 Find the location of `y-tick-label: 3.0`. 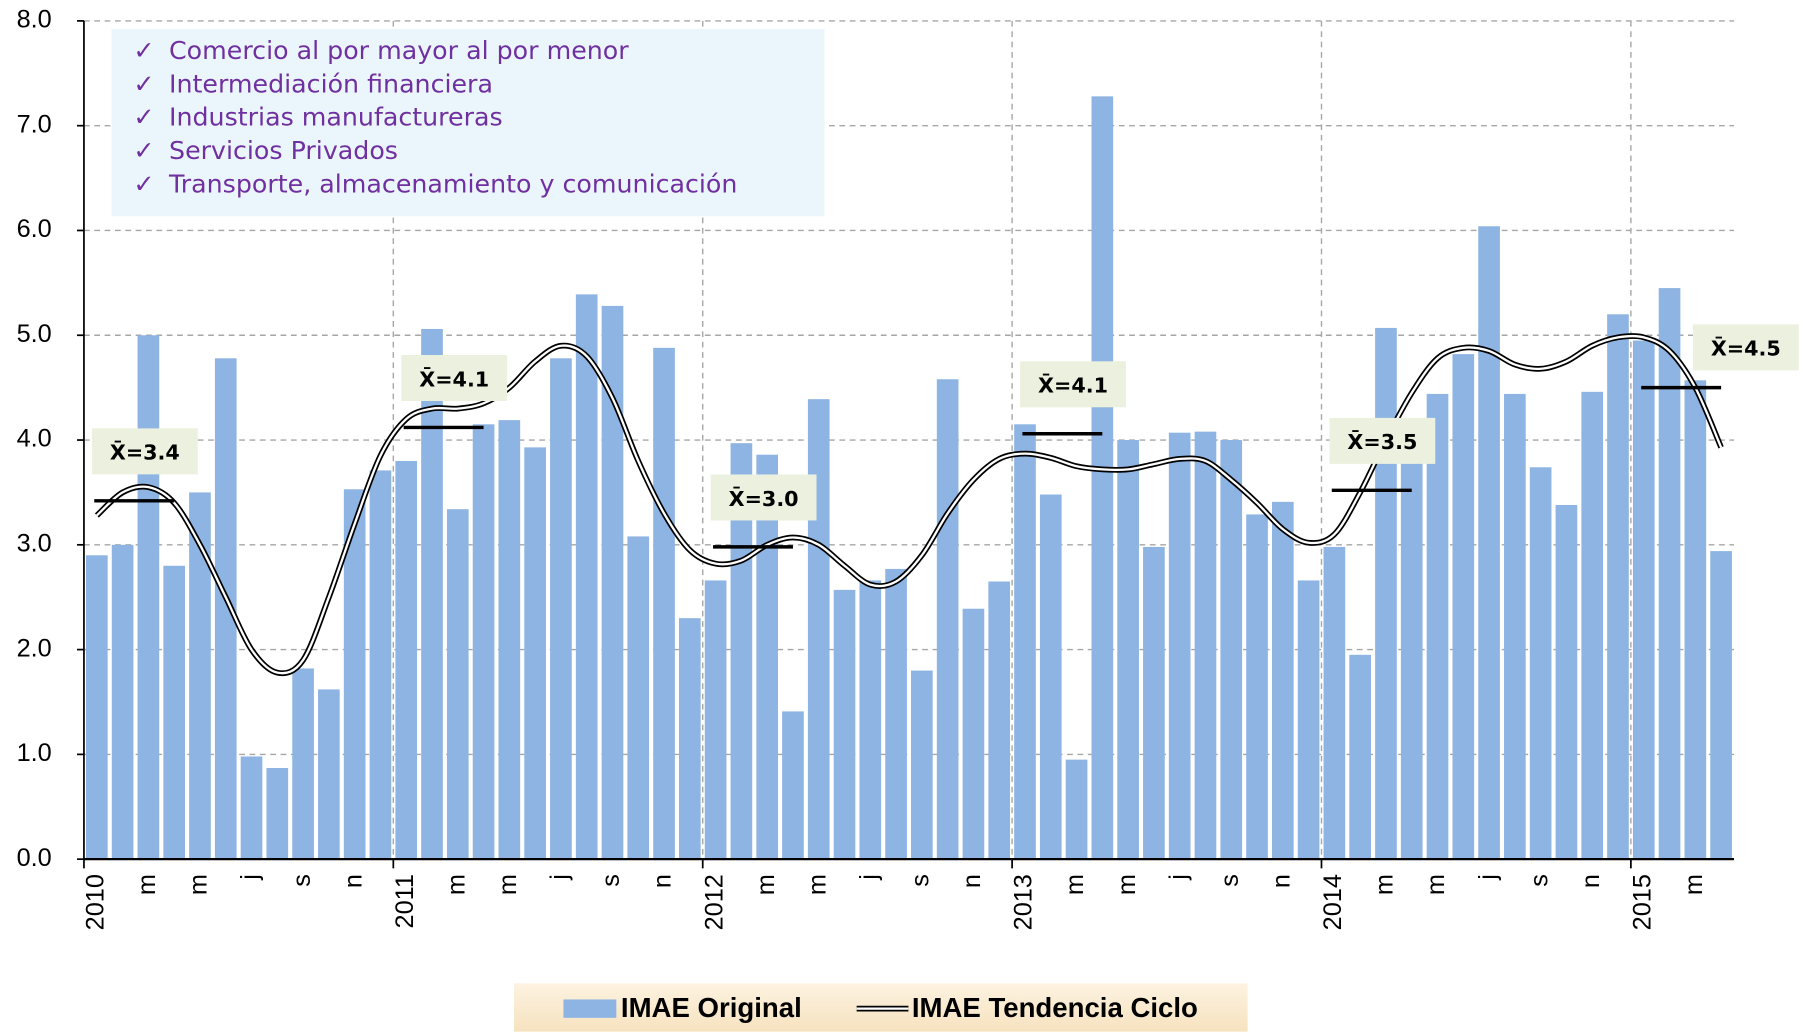

y-tick-label: 3.0 is located at coordinates (34, 544).